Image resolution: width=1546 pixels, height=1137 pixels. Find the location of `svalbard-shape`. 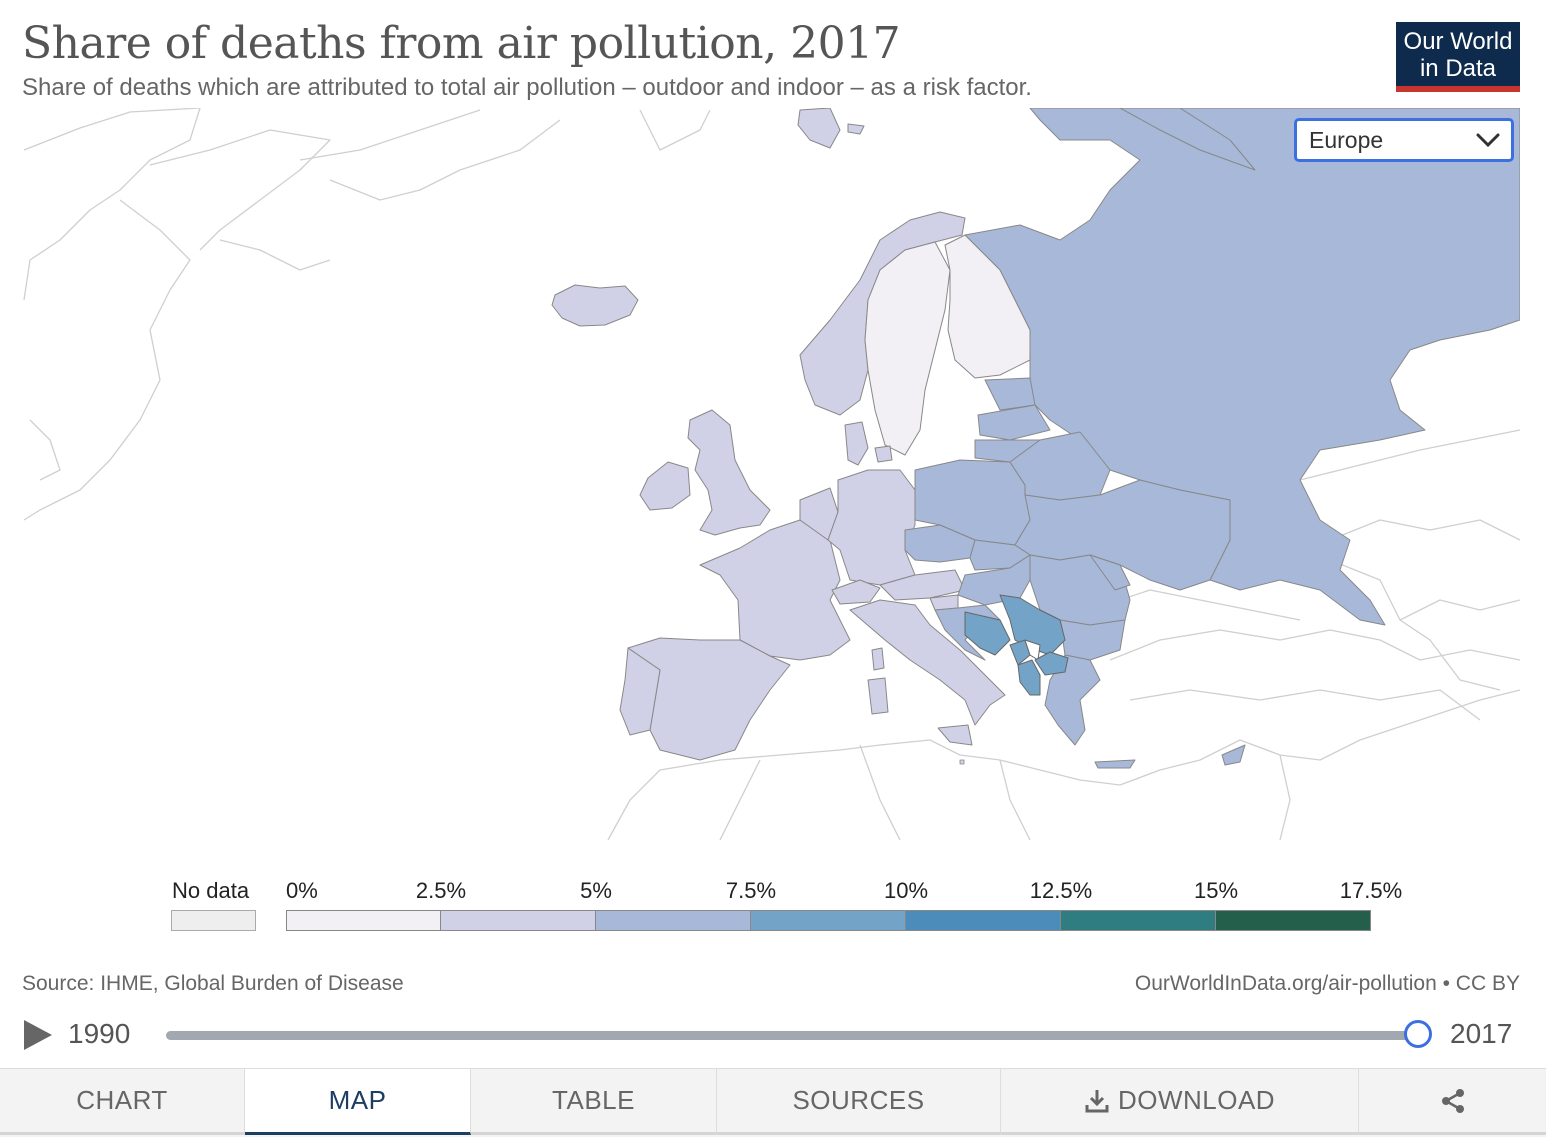

svalbard-shape is located at coordinates (819, 128).